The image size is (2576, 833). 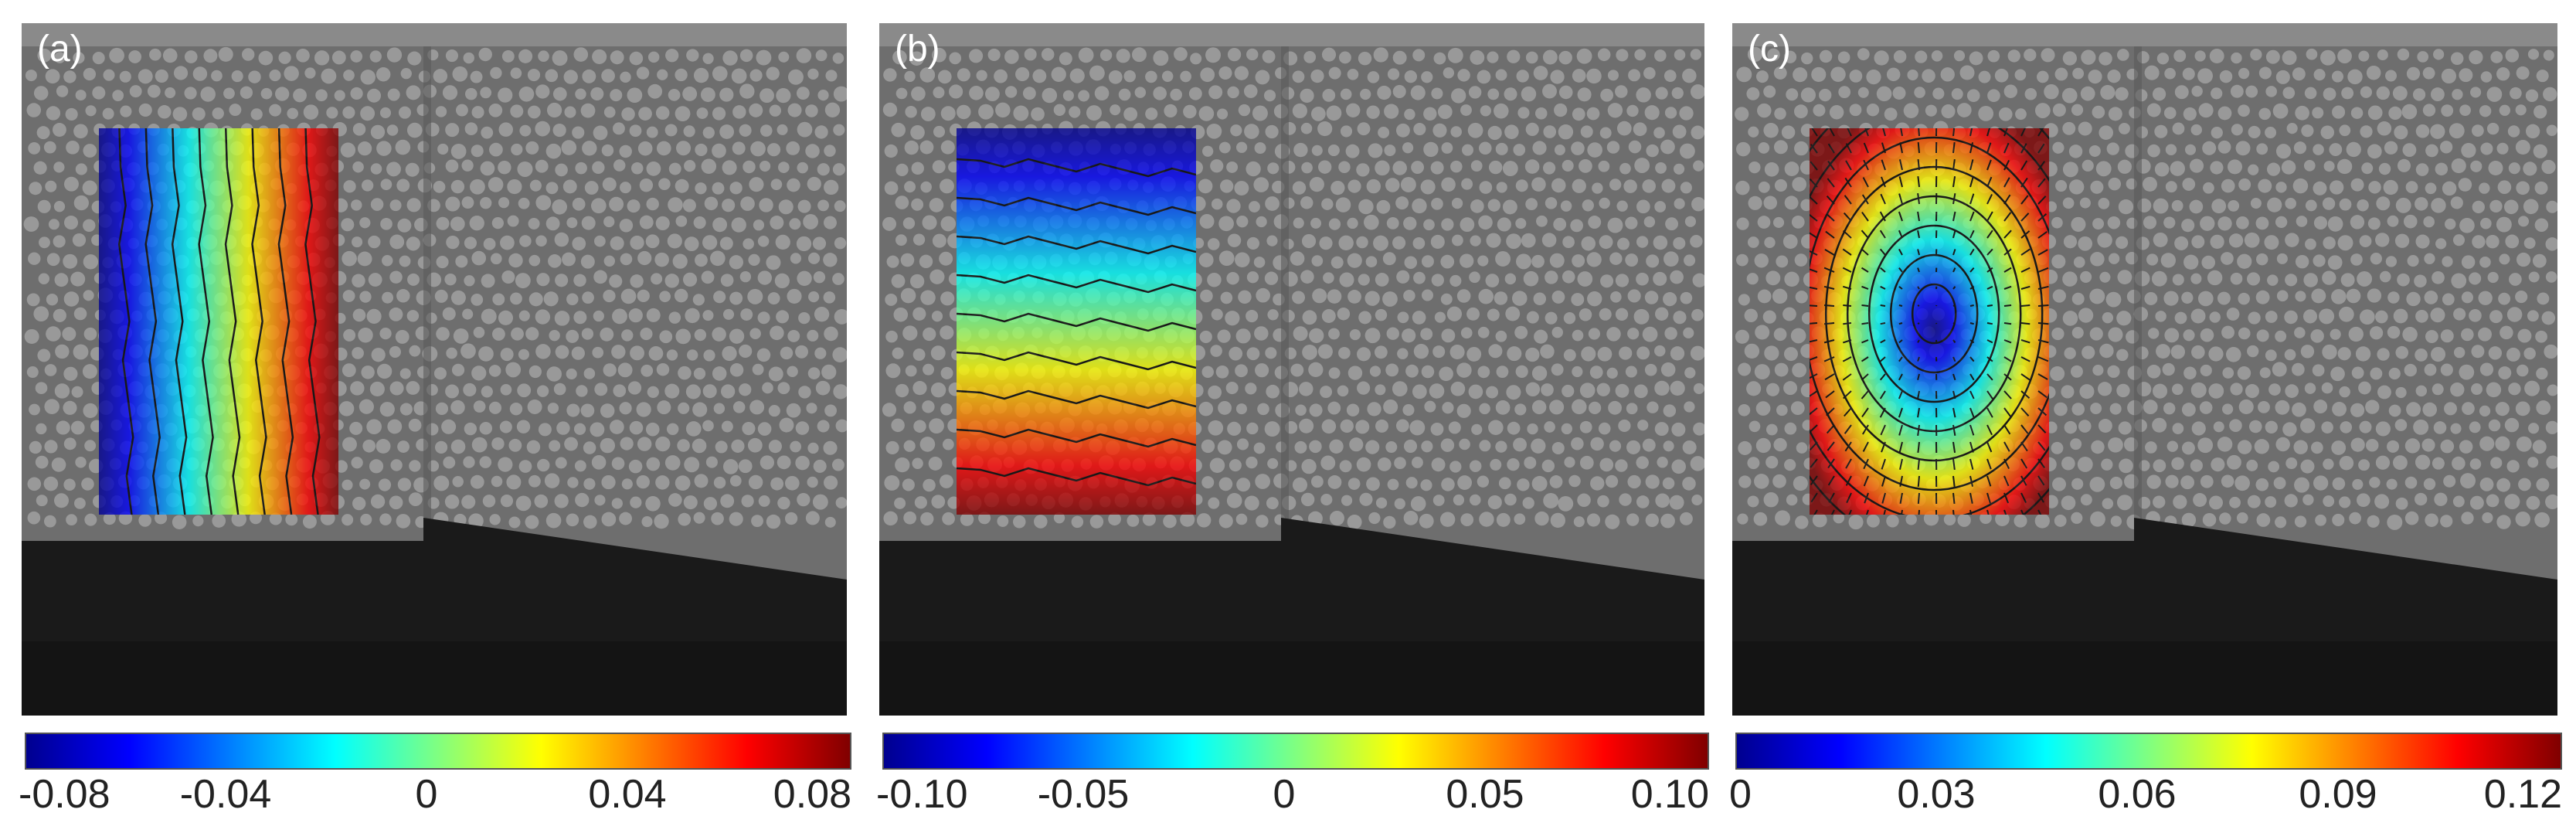 What do you see at coordinates (2338, 794) in the screenshot?
I see `colorbar-tick-label: 0.09` at bounding box center [2338, 794].